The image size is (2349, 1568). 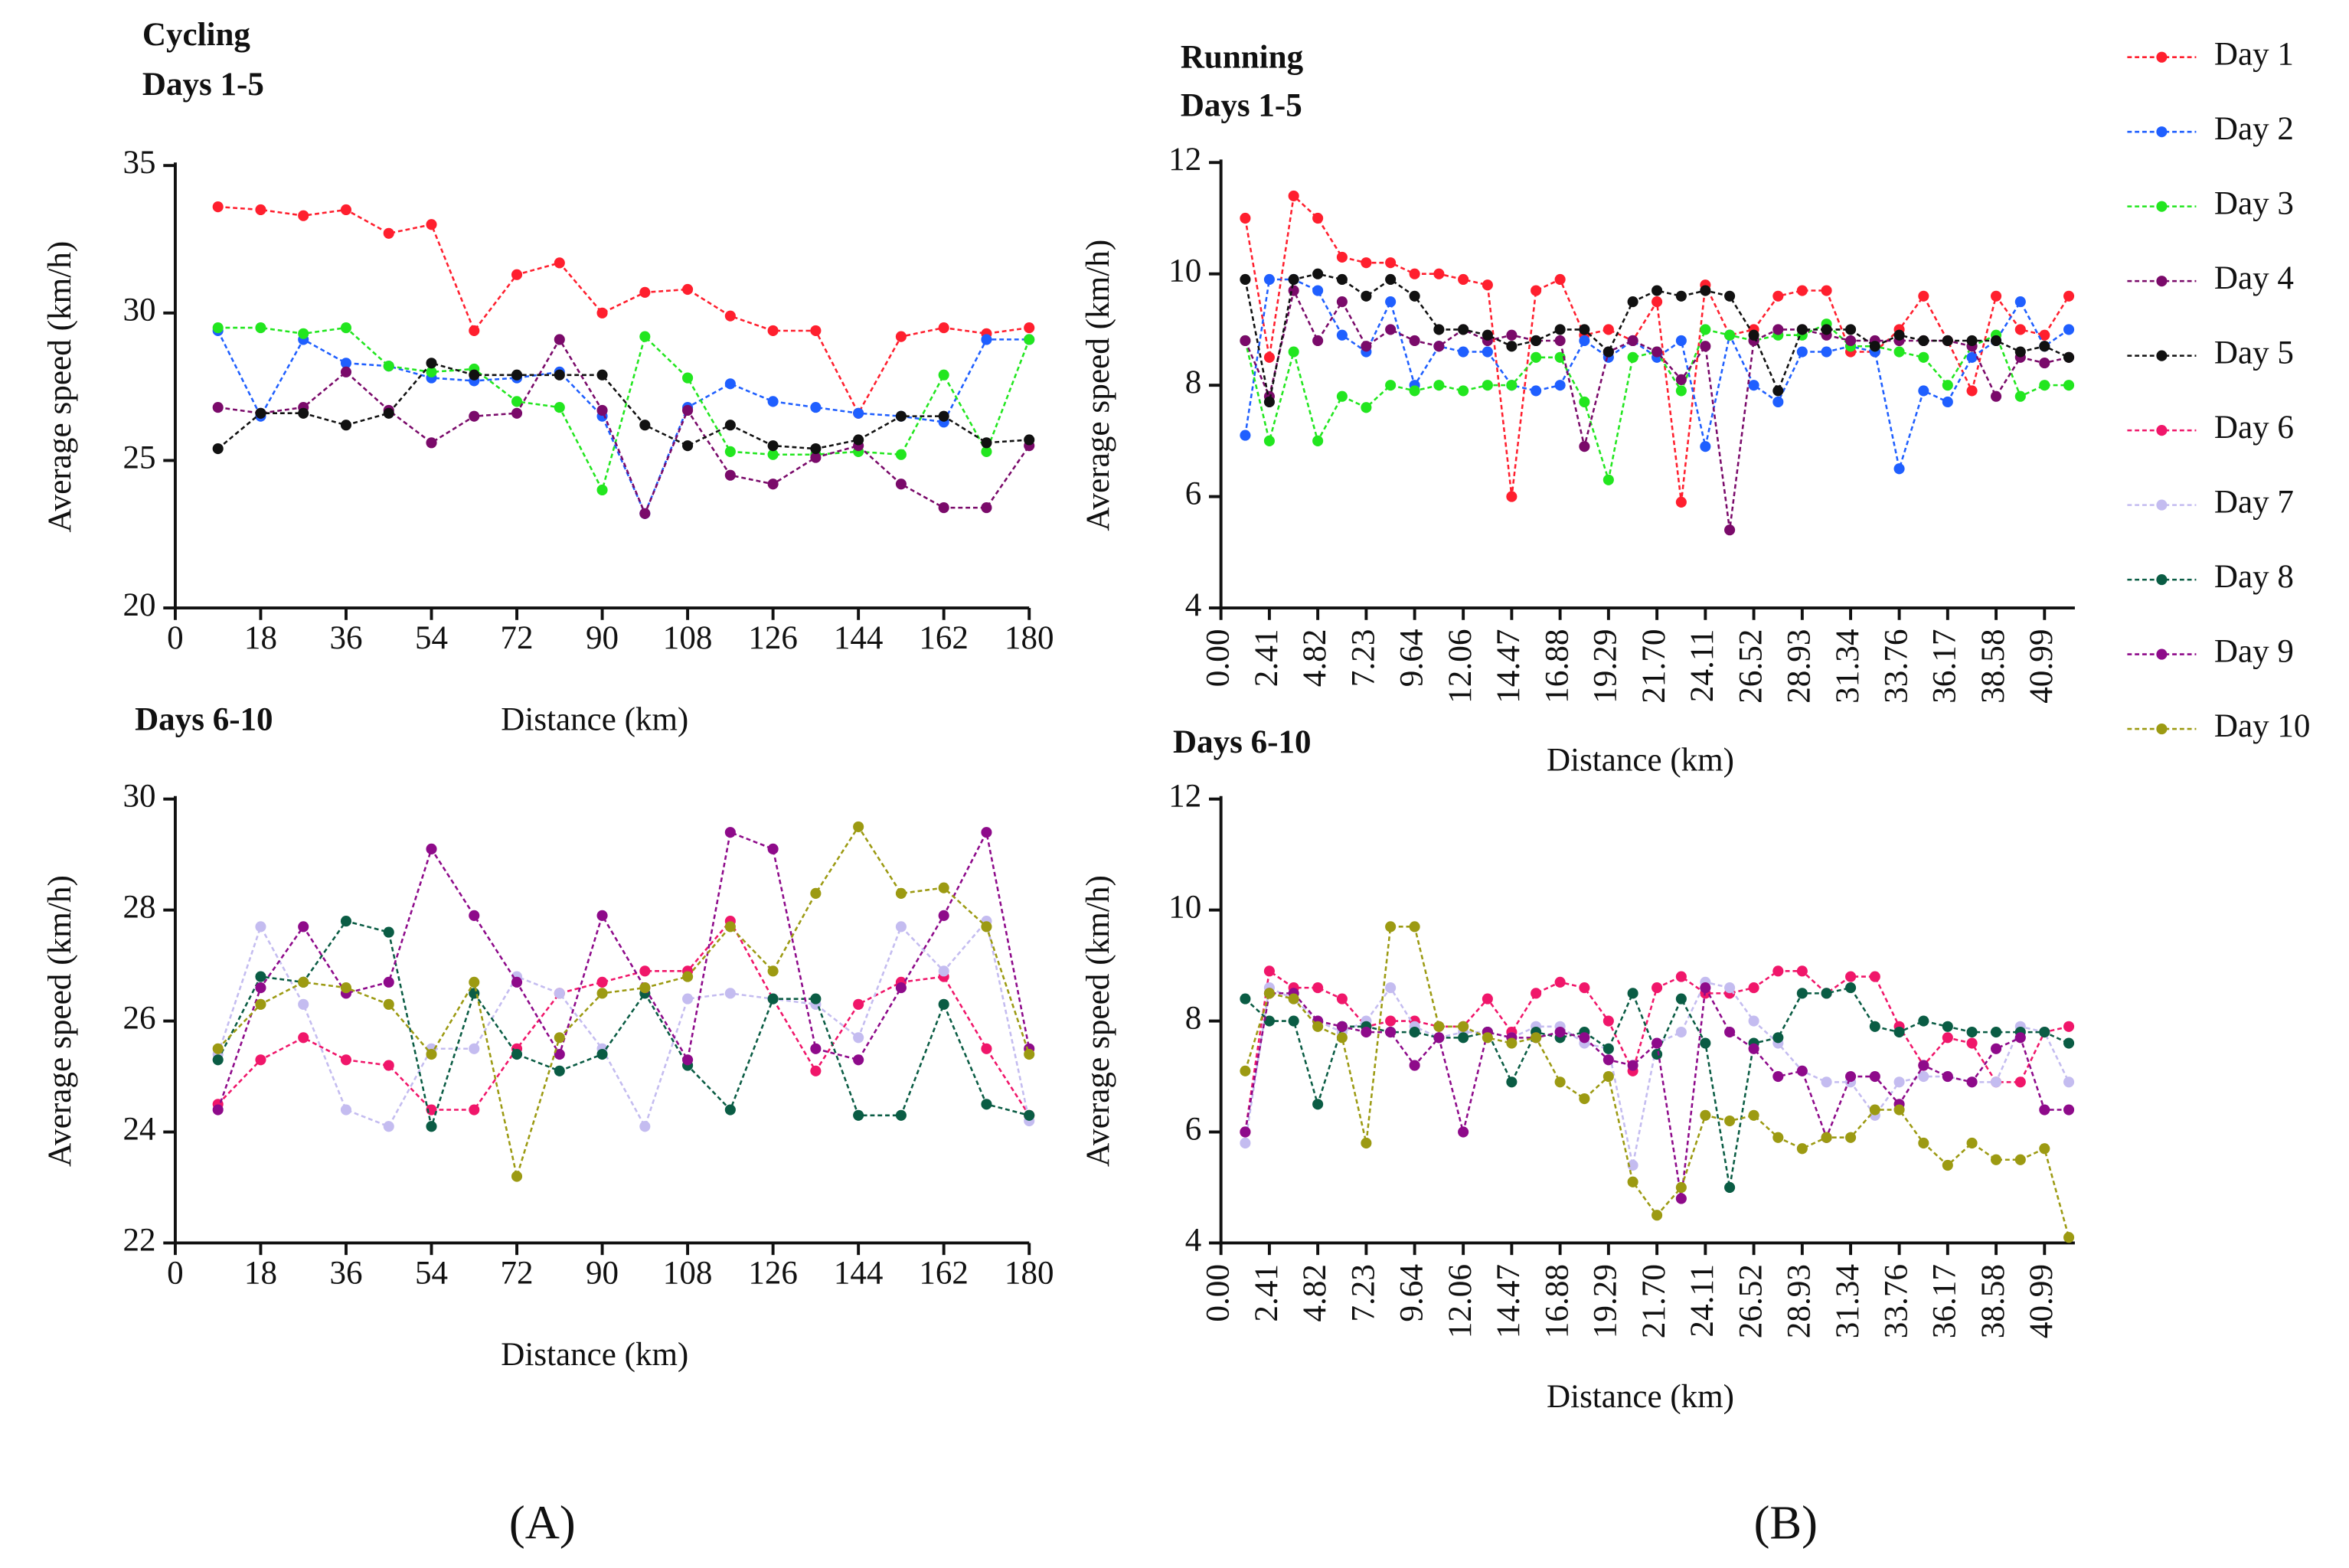 I want to click on x-tick-label: 54, so click(x=431, y=1274).